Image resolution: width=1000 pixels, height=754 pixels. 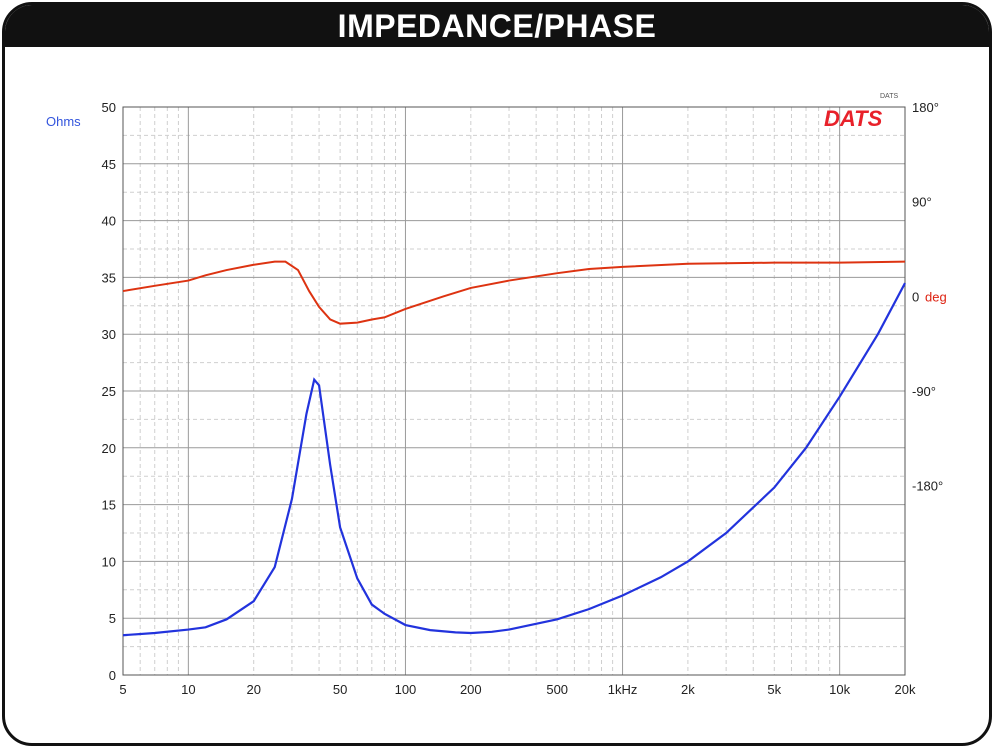 What do you see at coordinates (774, 689) in the screenshot?
I see `x-tick-label: 5k` at bounding box center [774, 689].